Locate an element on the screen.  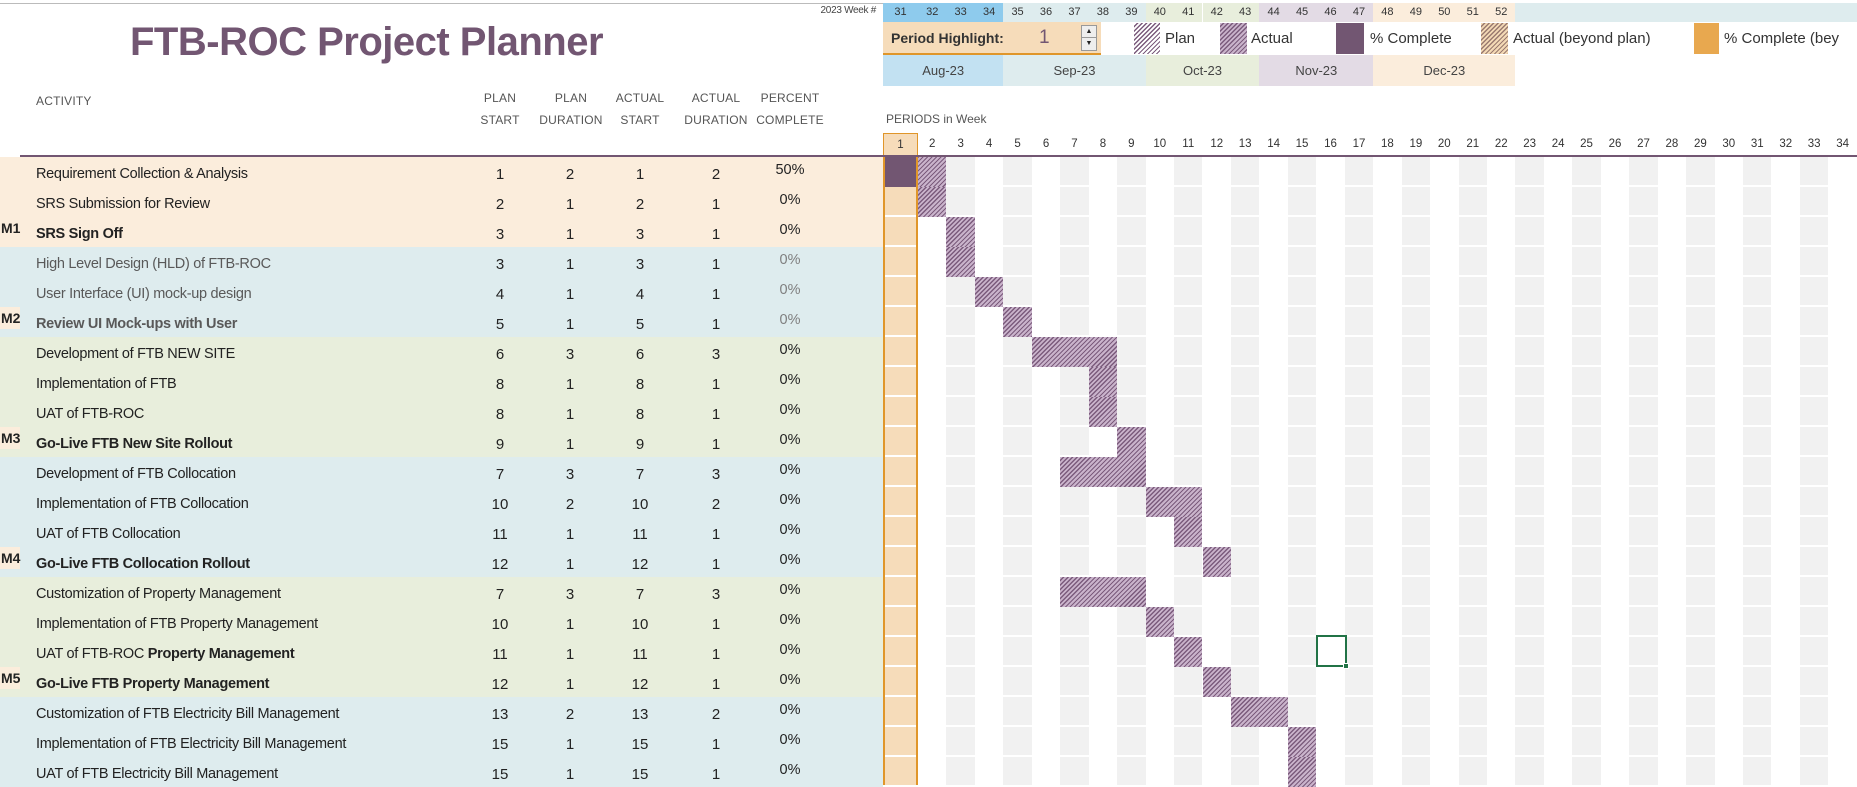
table-row: Development of FTB Collocation 7 3 7 3 0% is located at coordinates (441, 472).